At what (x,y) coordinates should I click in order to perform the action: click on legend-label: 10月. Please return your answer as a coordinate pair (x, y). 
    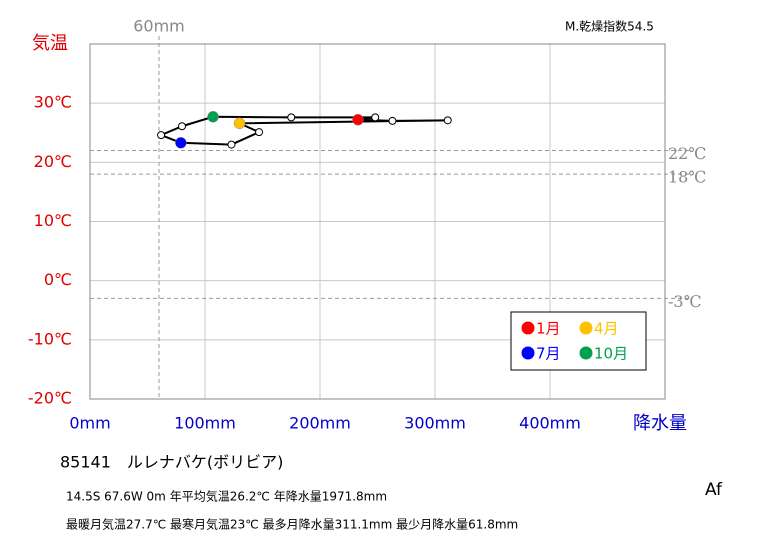
    Looking at the image, I should click on (611, 354).